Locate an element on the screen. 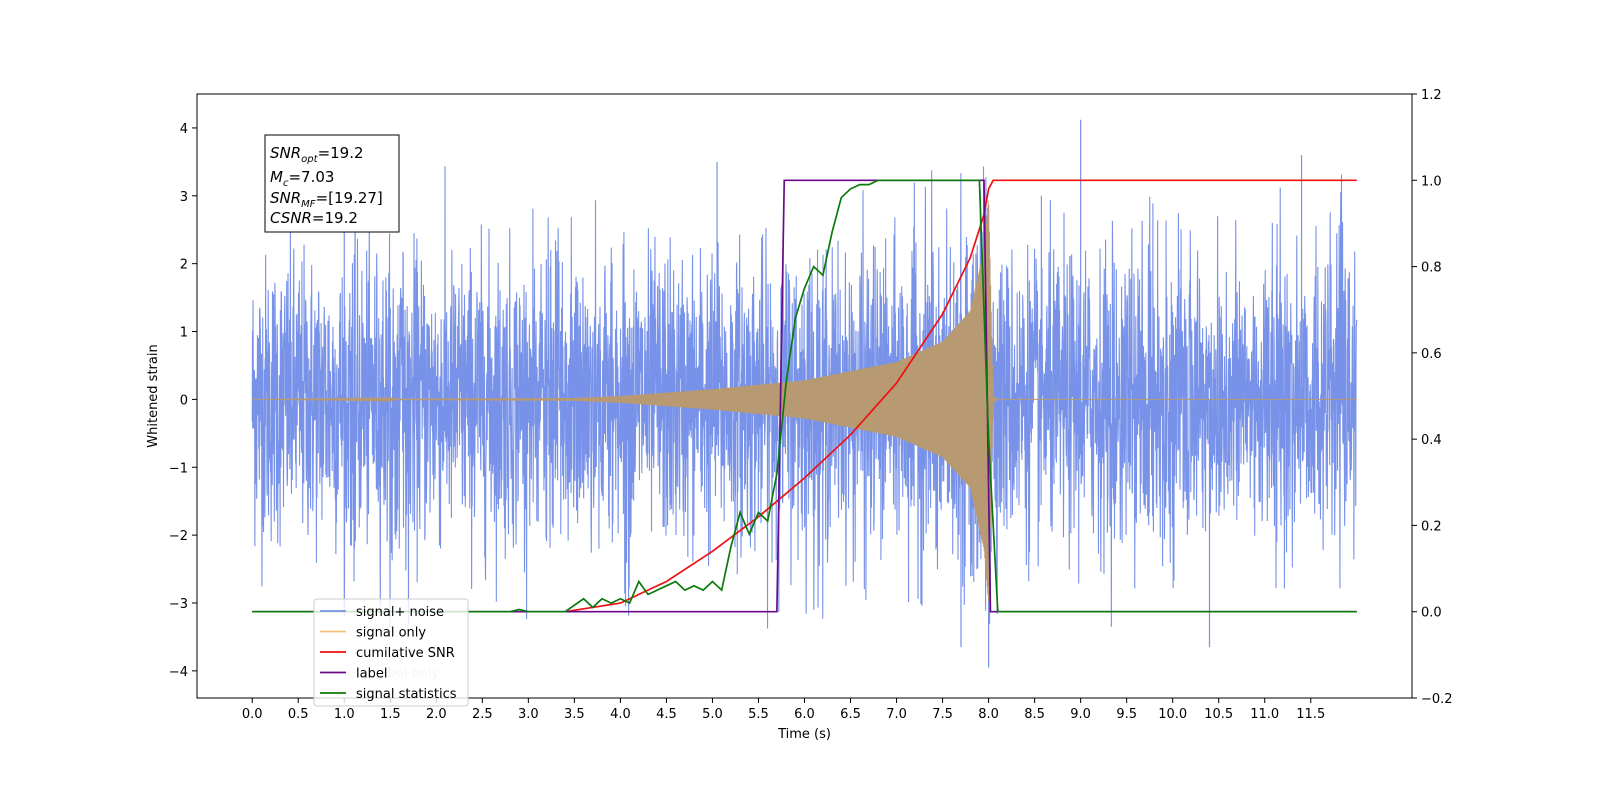  y-tick-label: 4 is located at coordinates (184, 129).